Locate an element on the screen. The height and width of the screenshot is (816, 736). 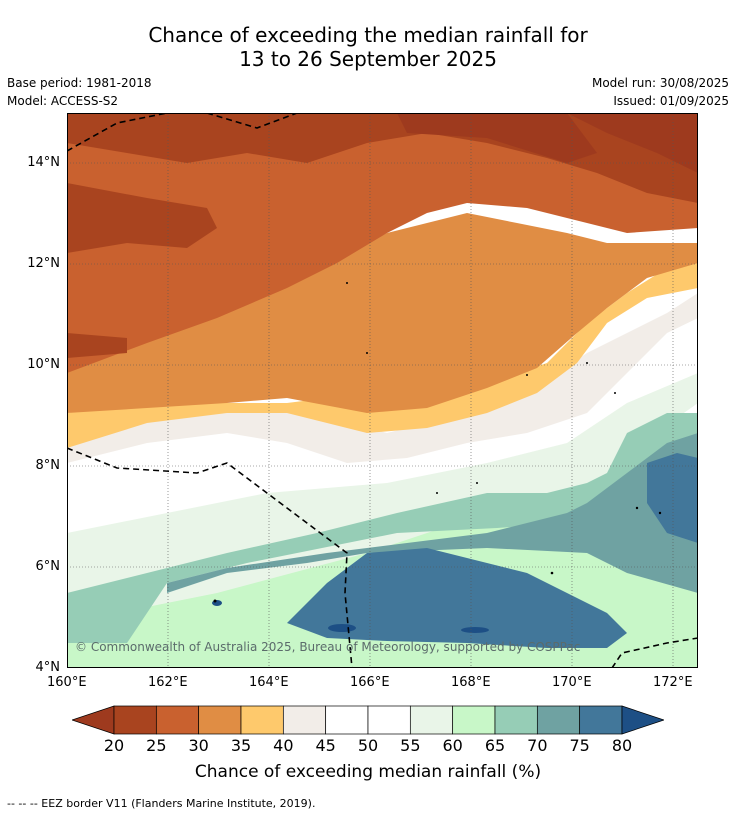
lat-label-12n: 12°N is located at coordinates (43, 263).